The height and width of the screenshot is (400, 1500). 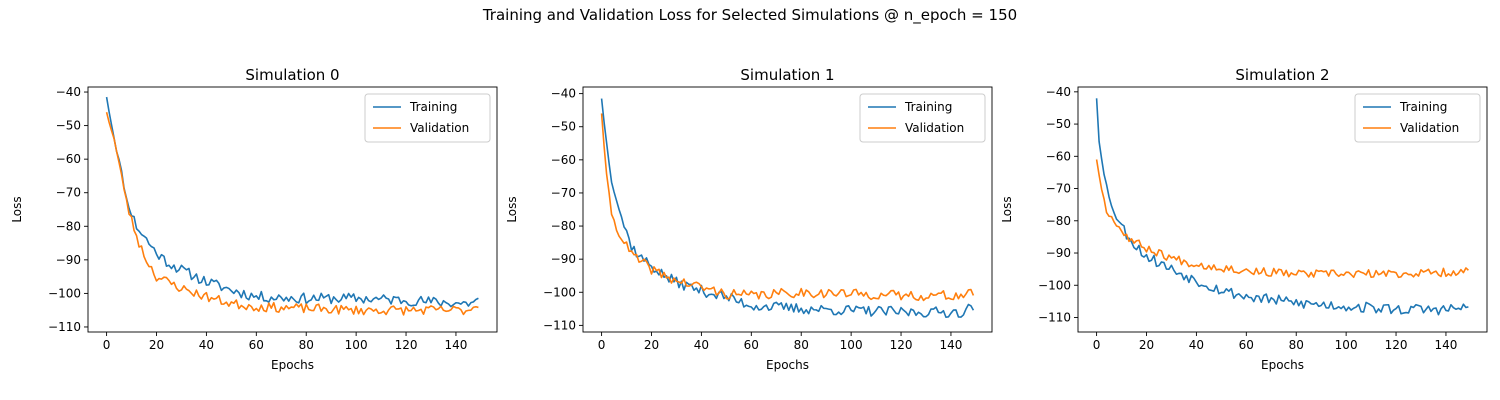 What do you see at coordinates (292, 75) in the screenshot?
I see `subplot-title: Simulation 0` at bounding box center [292, 75].